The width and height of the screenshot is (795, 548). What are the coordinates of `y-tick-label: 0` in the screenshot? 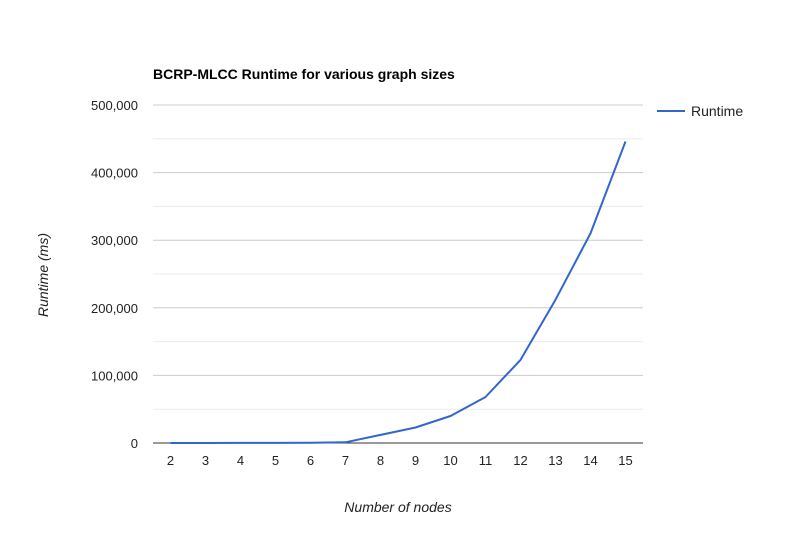 It's located at (134, 443).